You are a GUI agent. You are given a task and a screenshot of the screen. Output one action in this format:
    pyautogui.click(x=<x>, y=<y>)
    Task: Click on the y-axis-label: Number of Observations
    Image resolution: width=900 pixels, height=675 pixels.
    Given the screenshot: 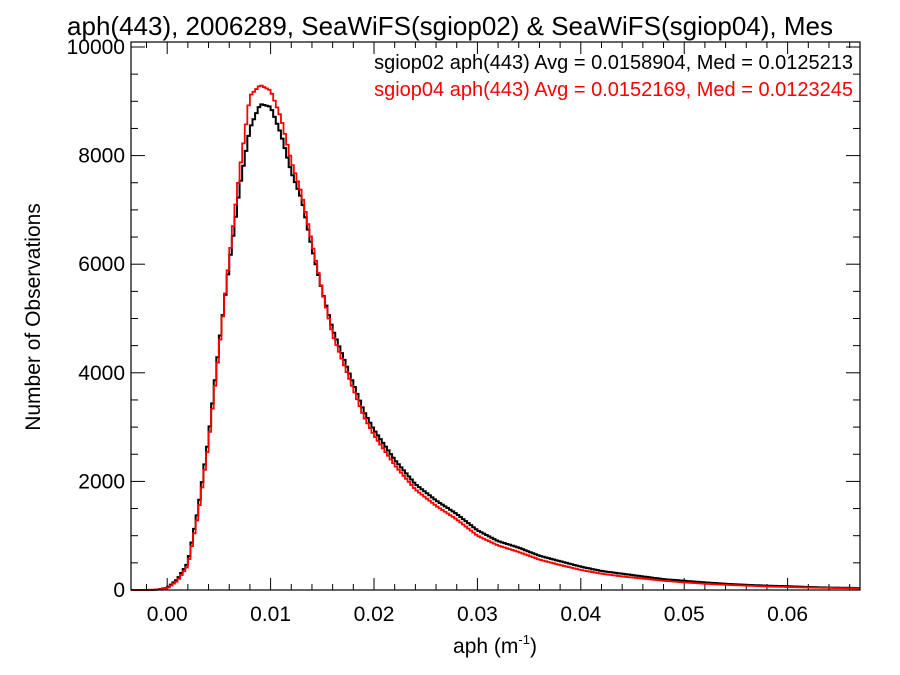 What is the action you would take?
    pyautogui.click(x=33, y=317)
    